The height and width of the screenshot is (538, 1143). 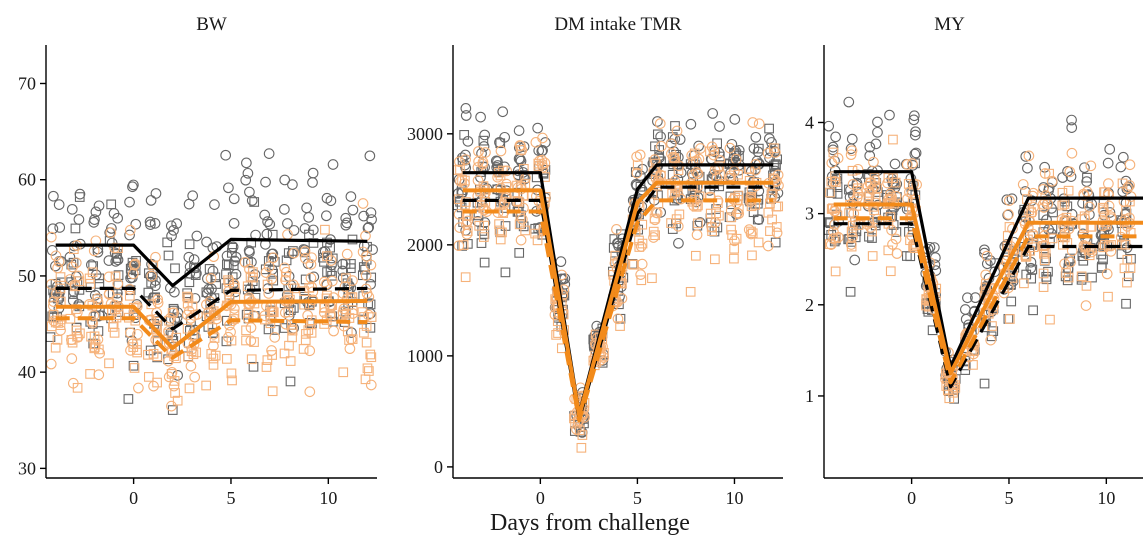 I want to click on series-lines, so click(x=988, y=279).